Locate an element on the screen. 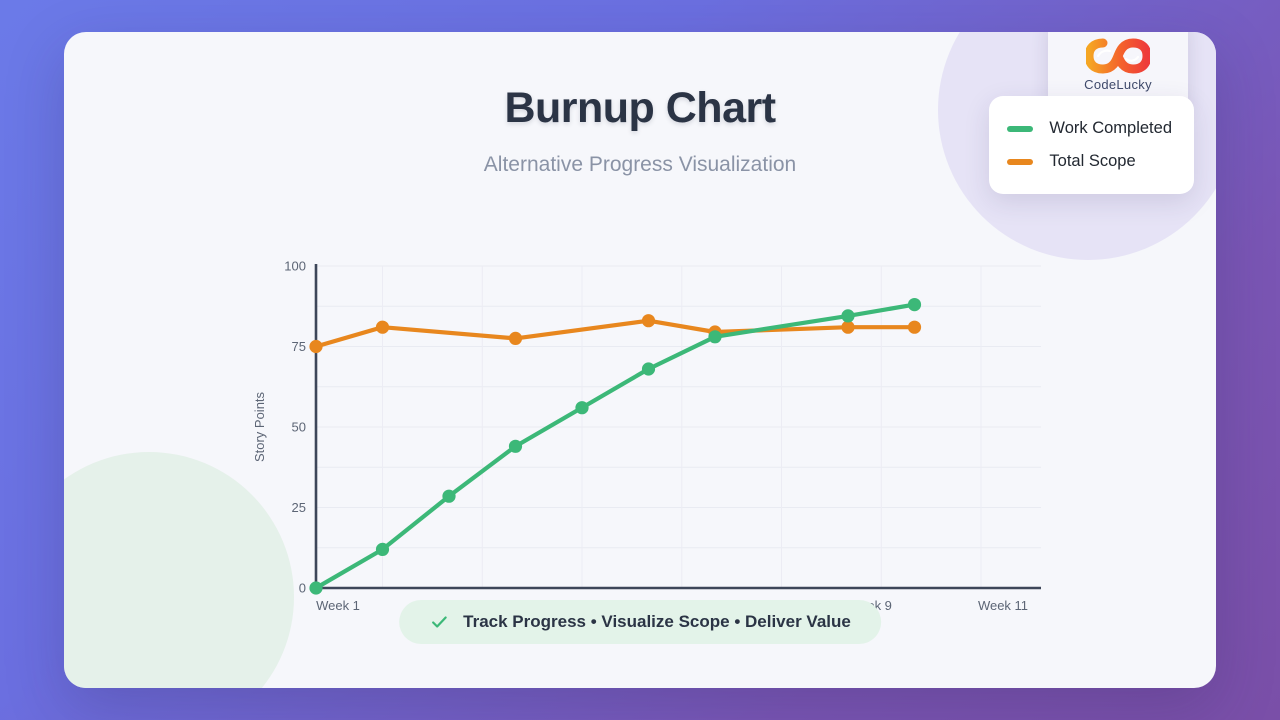 The height and width of the screenshot is (720, 1280). y-axis-title-text: Story Points is located at coordinates (259, 426).